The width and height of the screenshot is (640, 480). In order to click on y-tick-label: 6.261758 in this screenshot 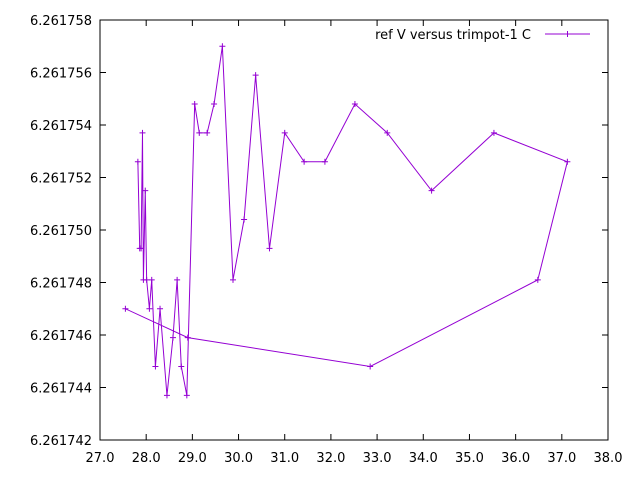, I will do `click(61, 21)`.